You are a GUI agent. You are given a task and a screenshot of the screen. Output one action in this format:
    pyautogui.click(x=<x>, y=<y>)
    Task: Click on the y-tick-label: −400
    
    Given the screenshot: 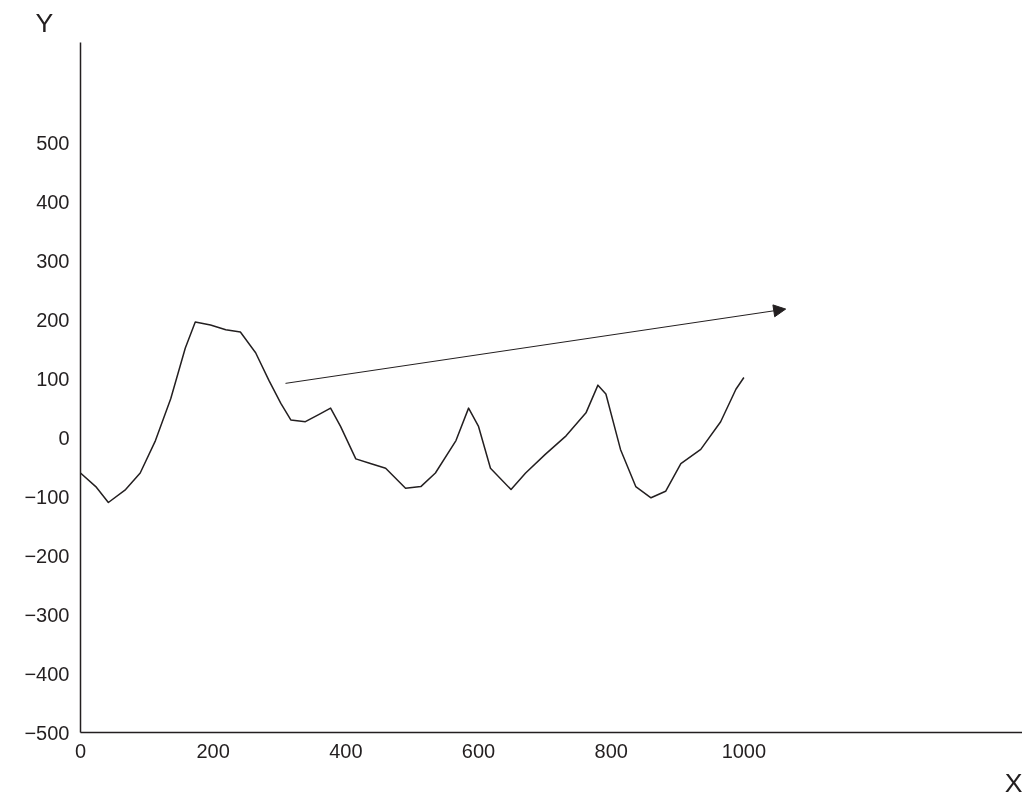 What is the action you would take?
    pyautogui.click(x=47, y=673)
    